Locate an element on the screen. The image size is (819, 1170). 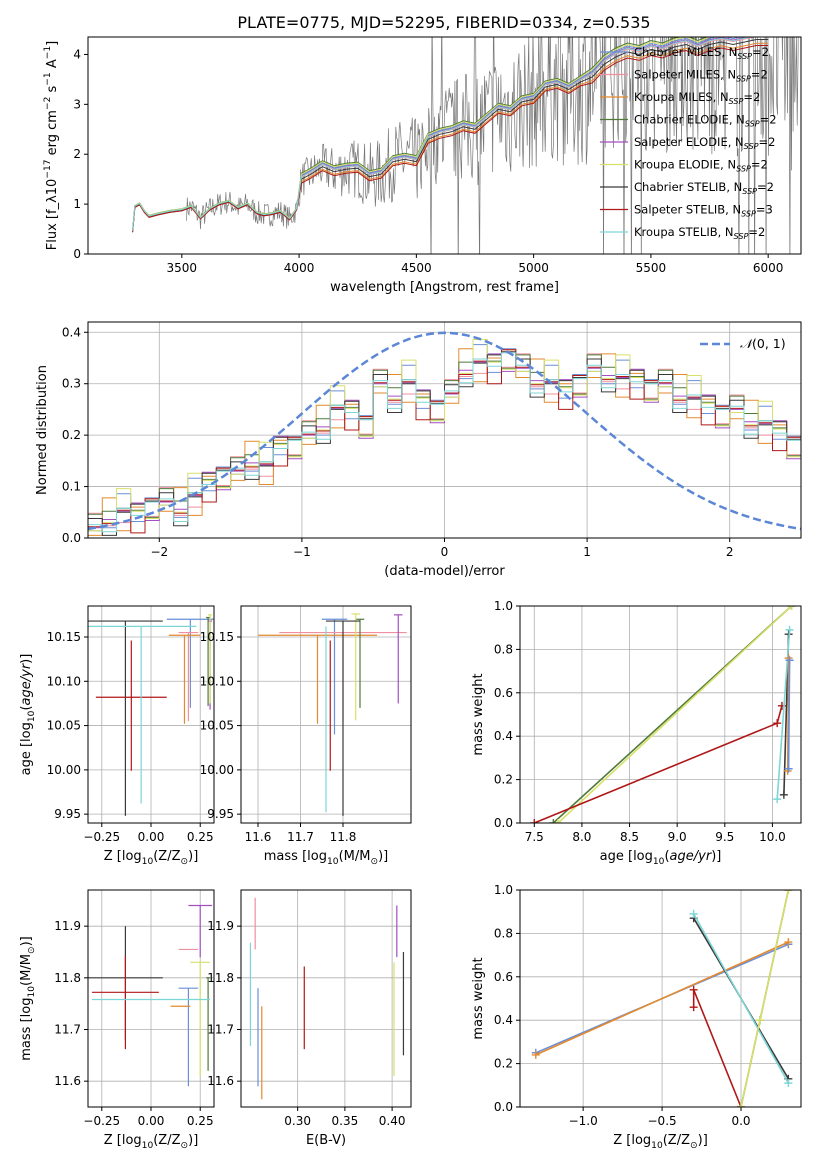
x-axis-label: Z [log10(Z/Z⊙)] is located at coordinates (151, 858).